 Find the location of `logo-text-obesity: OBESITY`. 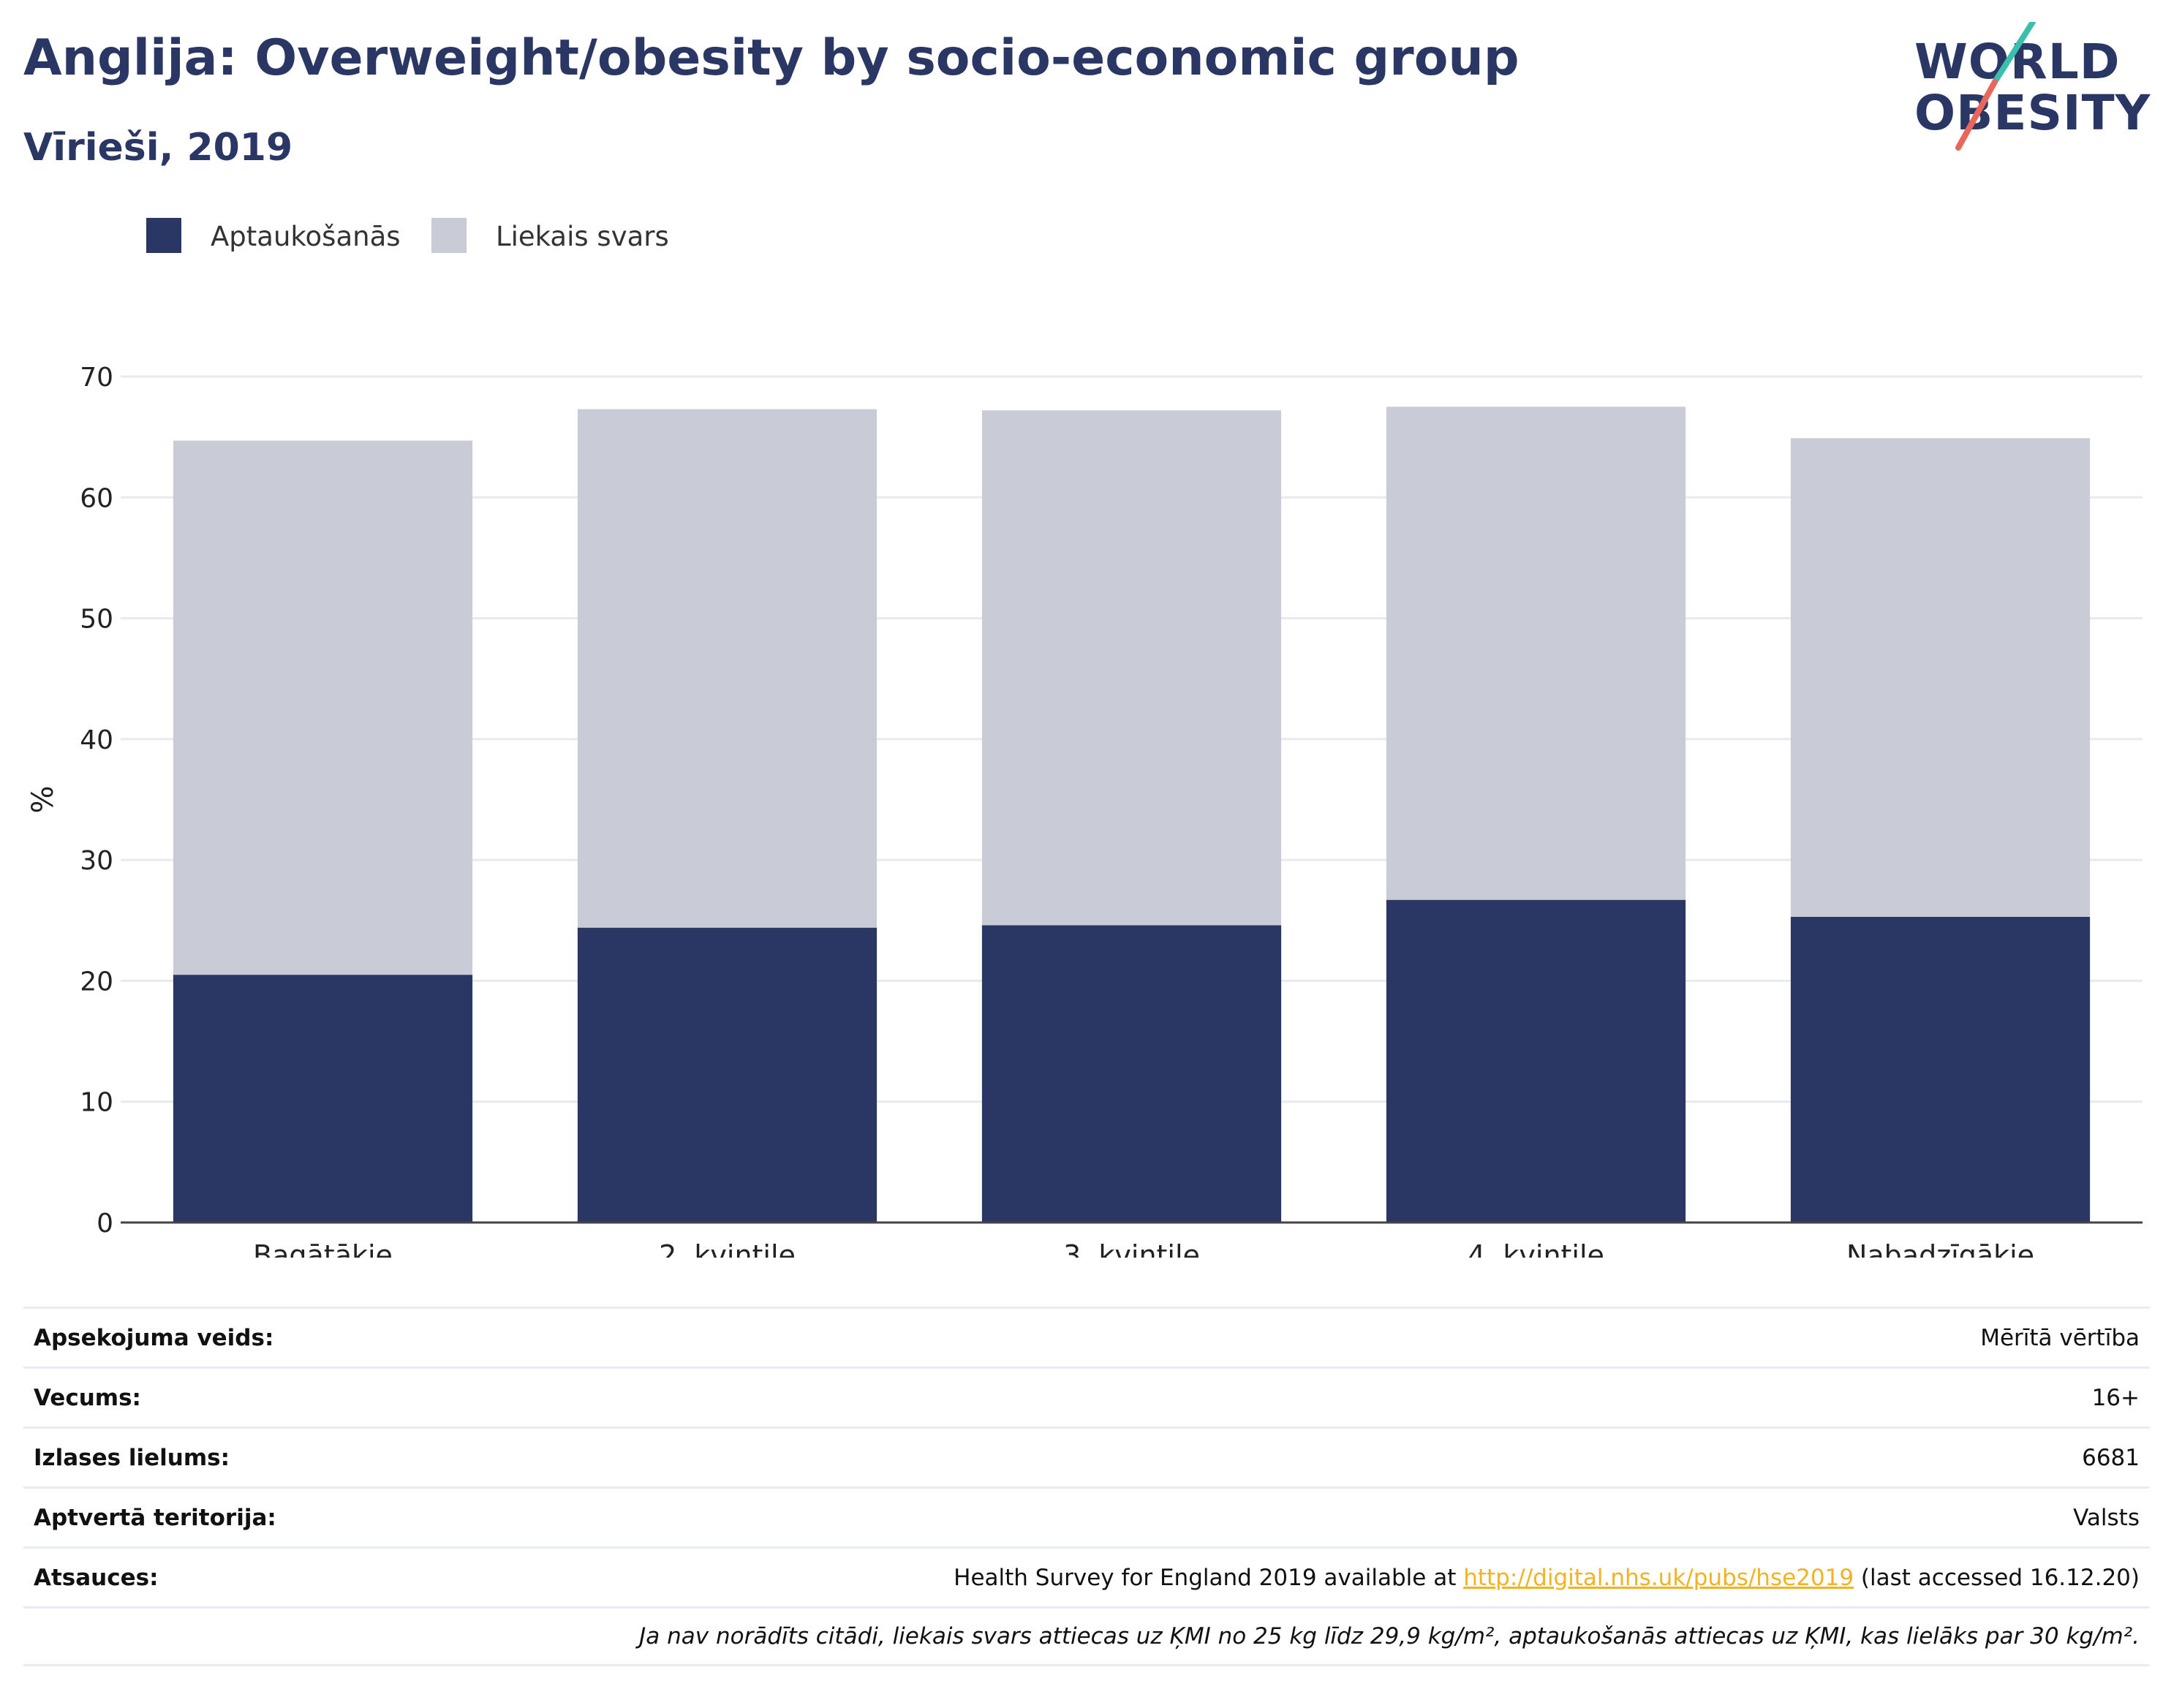

logo-text-obesity: OBESITY is located at coordinates (2033, 113).